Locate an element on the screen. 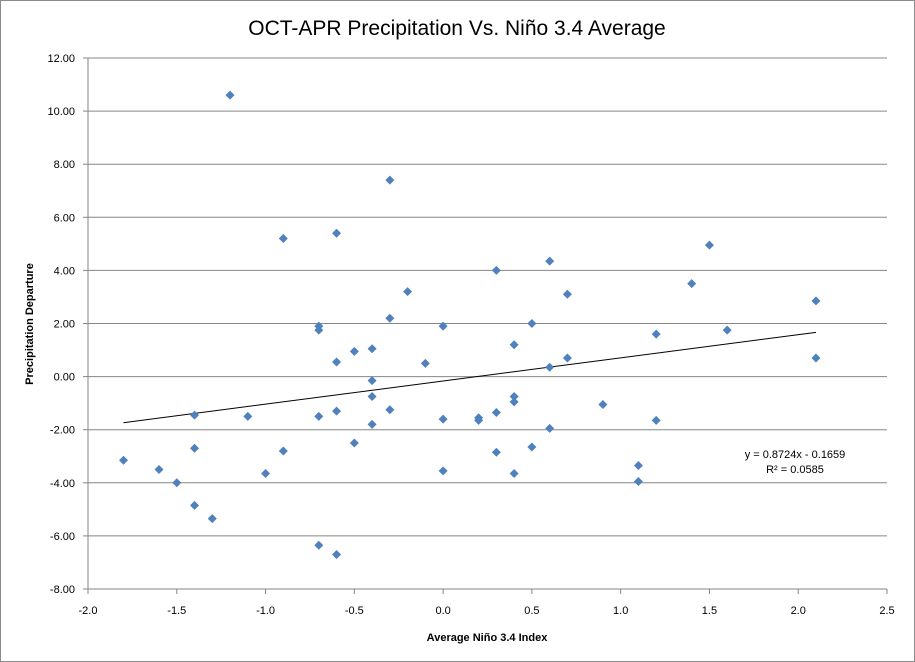 The width and height of the screenshot is (915, 662). trendline-equation: y = 0.8724x - 0.1659 is located at coordinates (795, 455).